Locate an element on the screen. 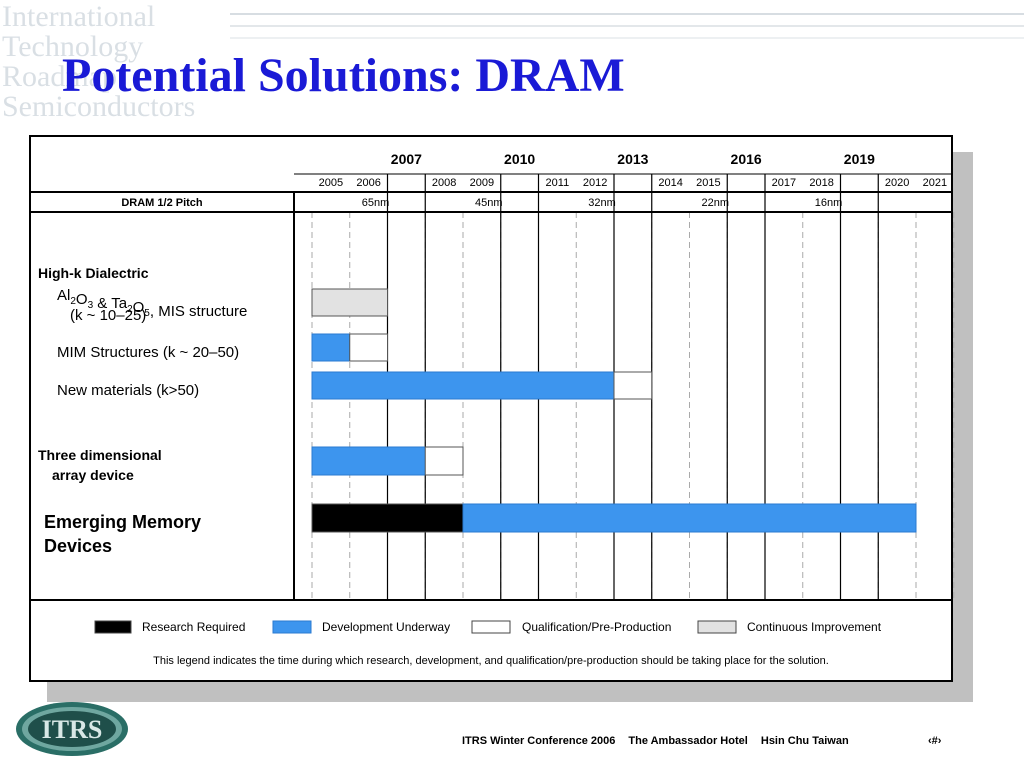 The image size is (1024, 768). minor-year-label: 2008 is located at coordinates (444, 183).